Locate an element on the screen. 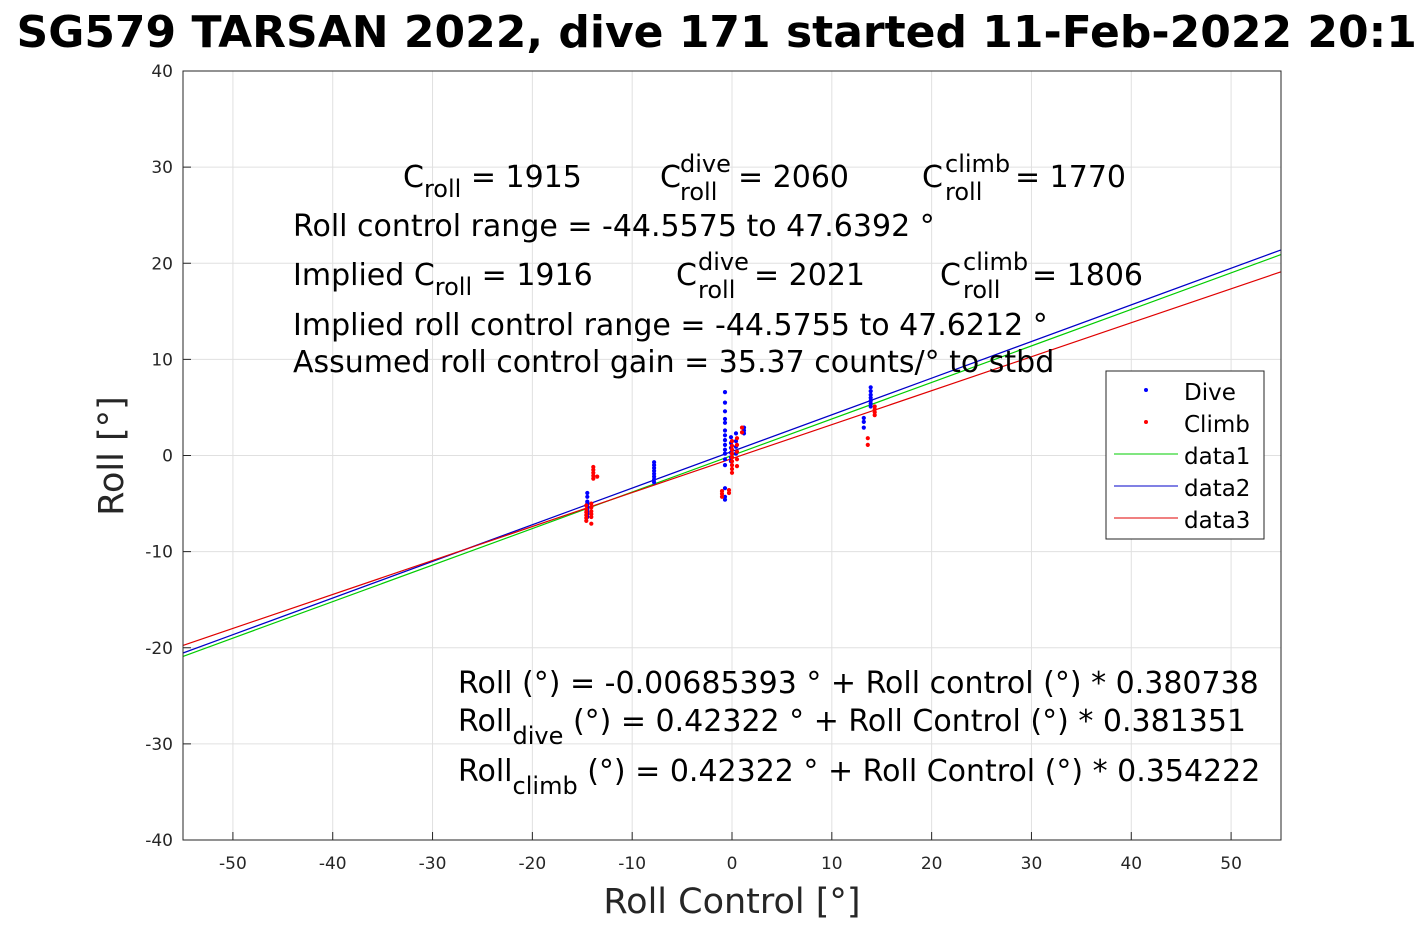  annotation-c-roll: Croll = 1915 is located at coordinates (492, 181).